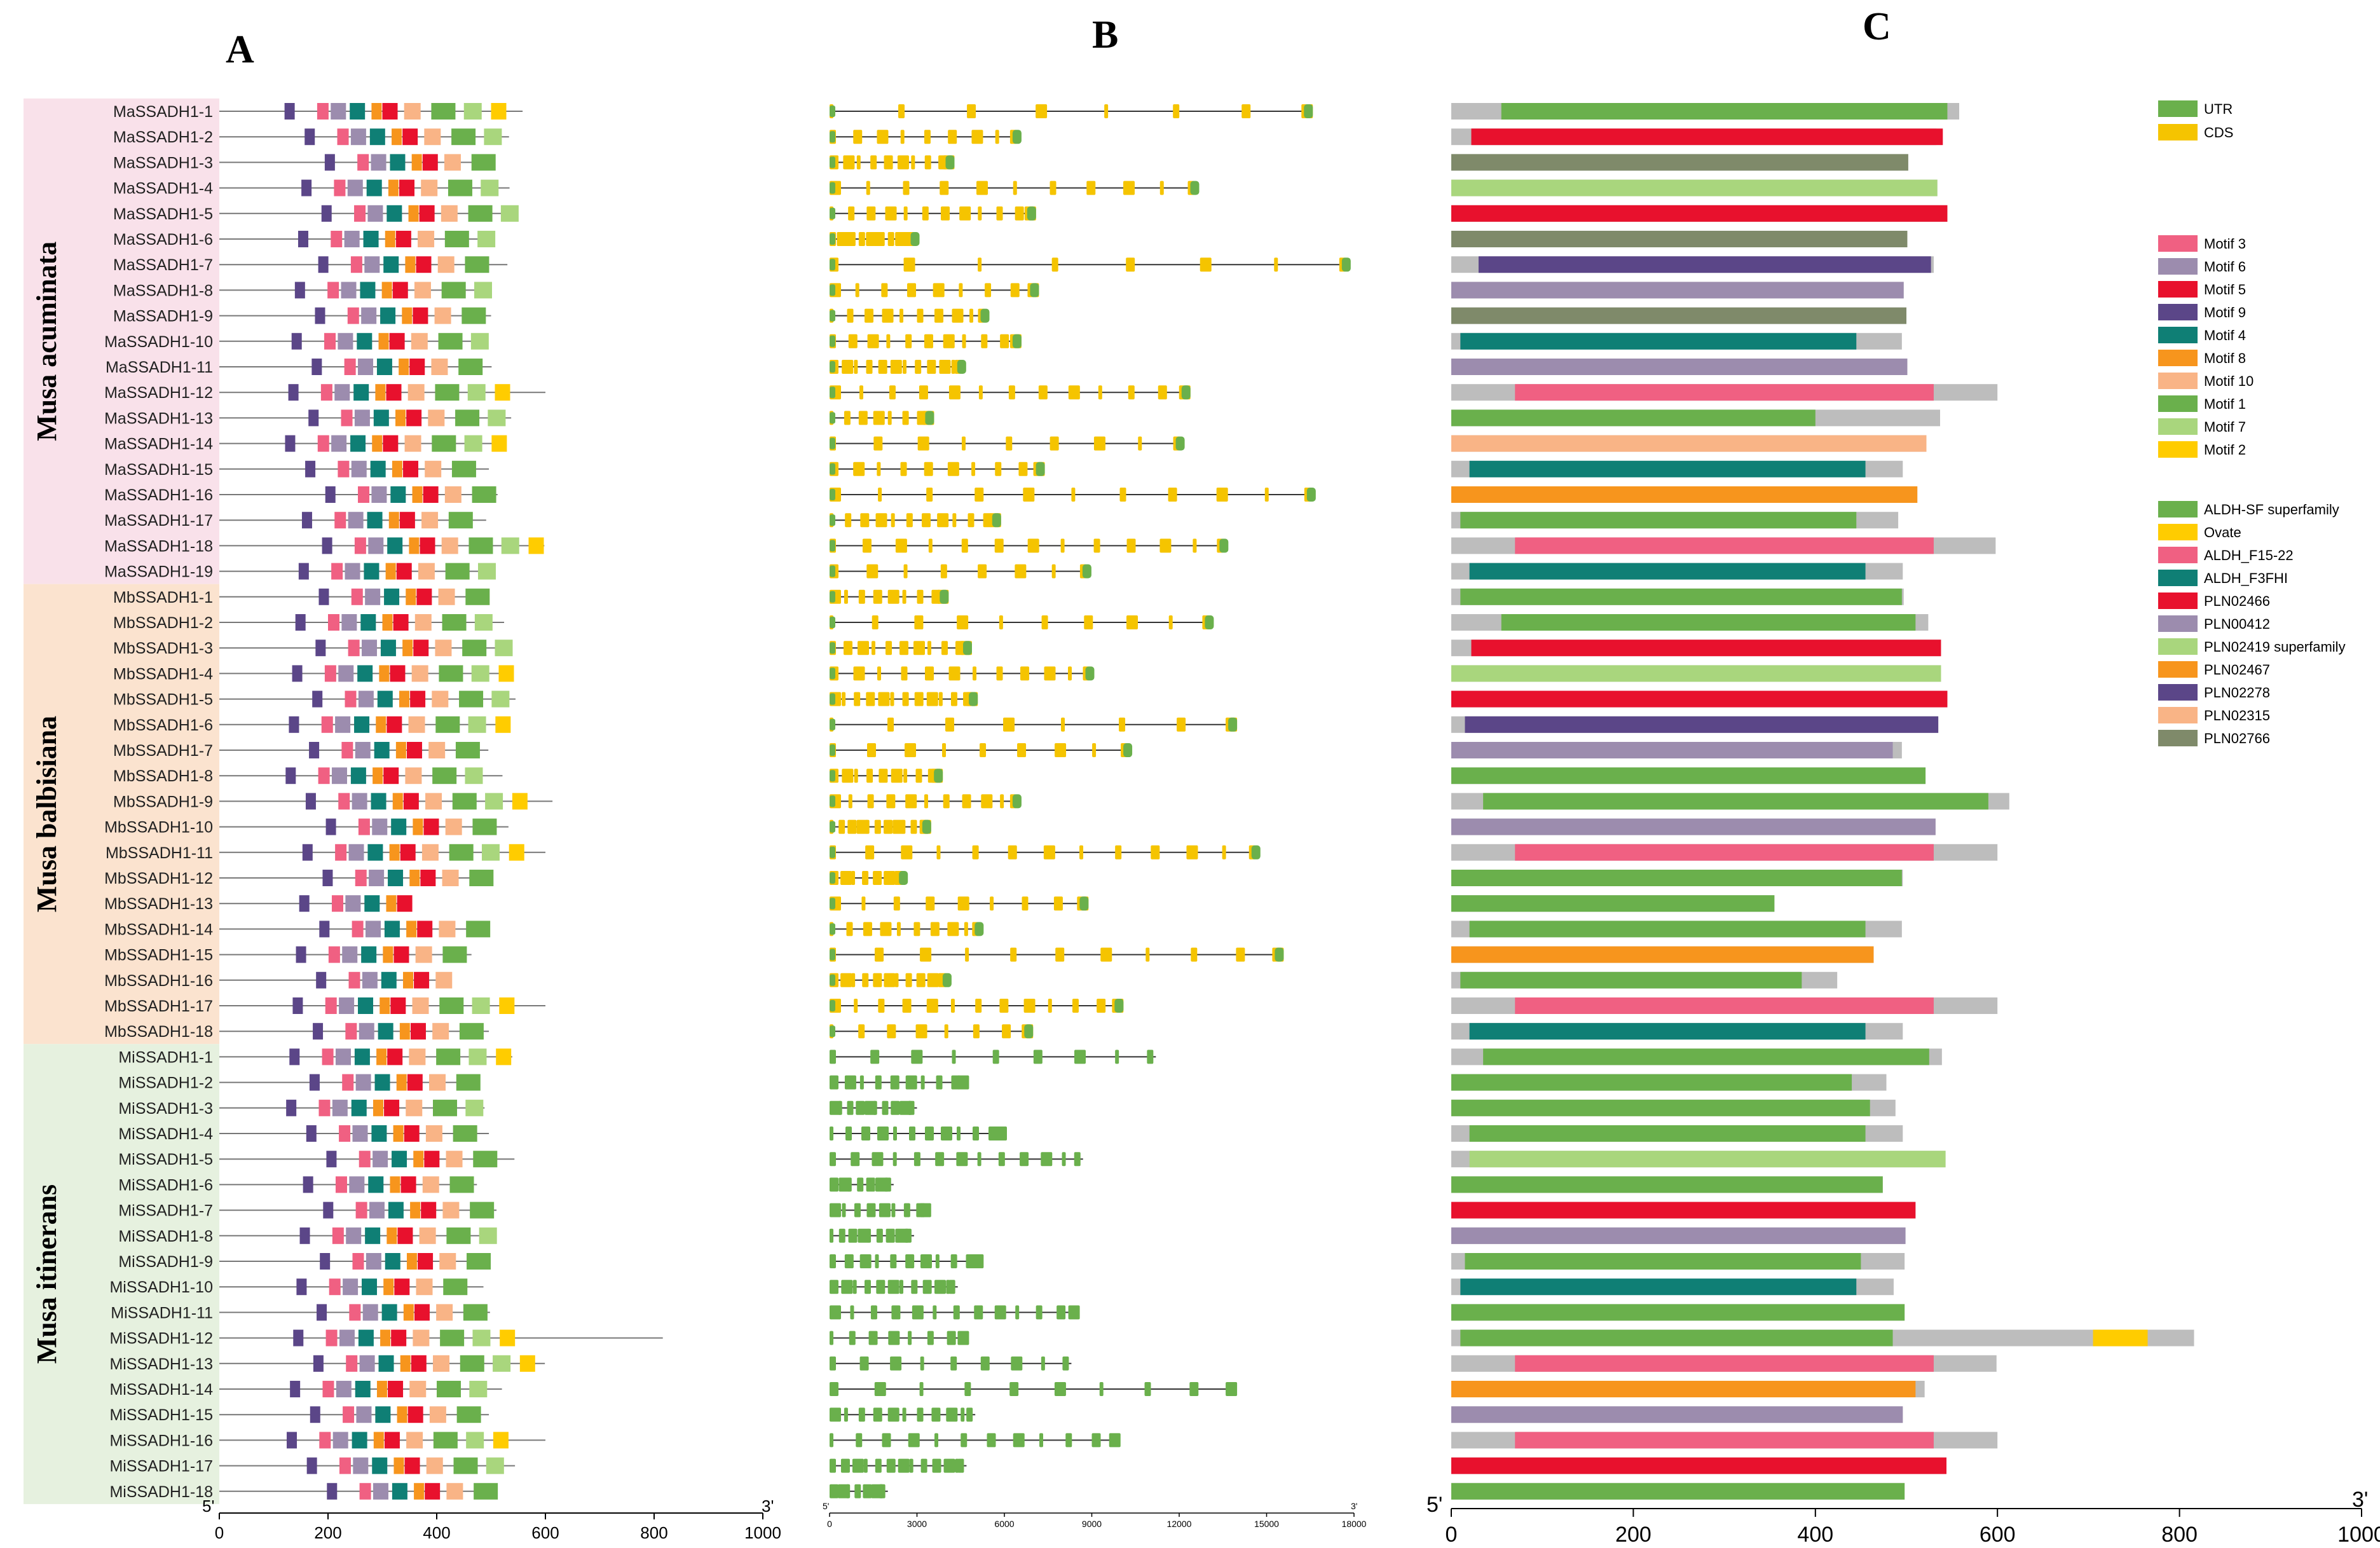  Describe the element at coordinates (768, 1507) in the screenshot. I see `axis-a-three-prime: 3'` at that location.